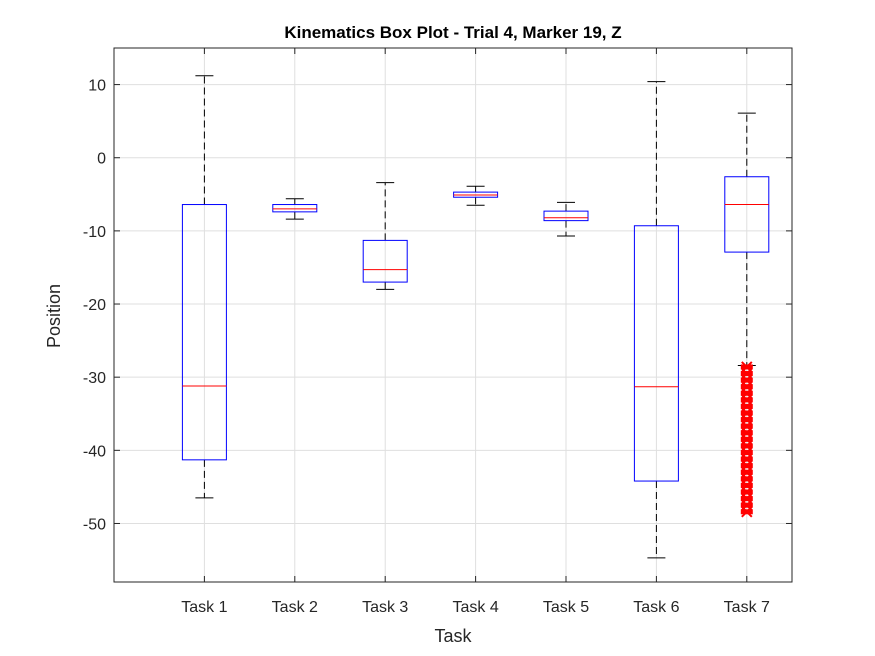 This screenshot has height=656, width=875. What do you see at coordinates (475, 607) in the screenshot?
I see `x-tick-label: Task 4` at bounding box center [475, 607].